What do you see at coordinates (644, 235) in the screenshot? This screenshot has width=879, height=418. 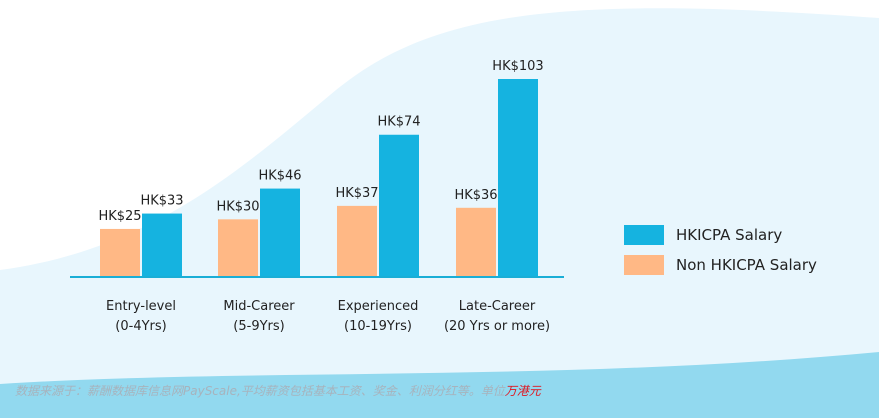 I see `legend-swatch-hkicpa` at bounding box center [644, 235].